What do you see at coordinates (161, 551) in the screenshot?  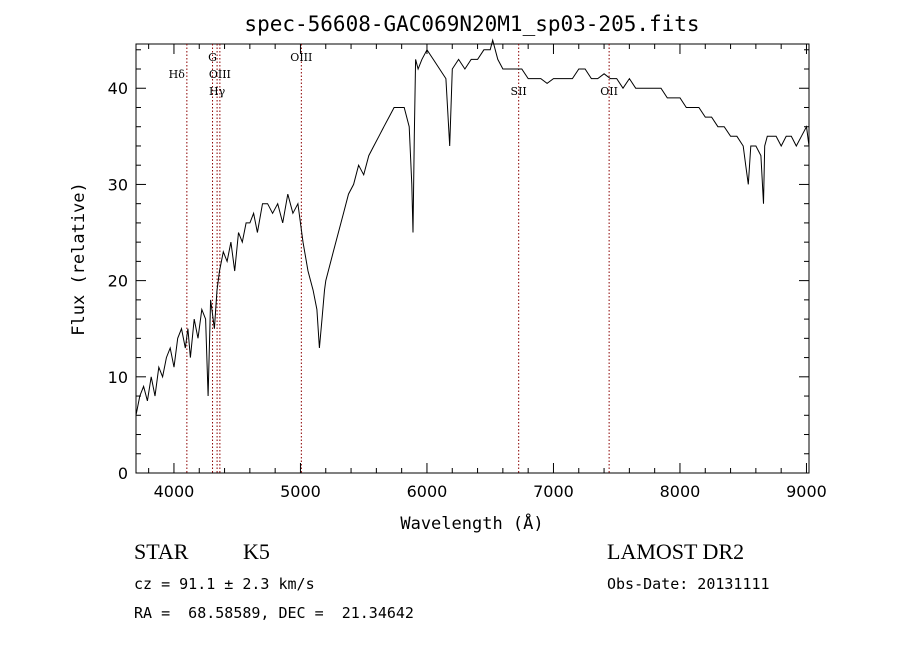 I see `object-class: STAR` at bounding box center [161, 551].